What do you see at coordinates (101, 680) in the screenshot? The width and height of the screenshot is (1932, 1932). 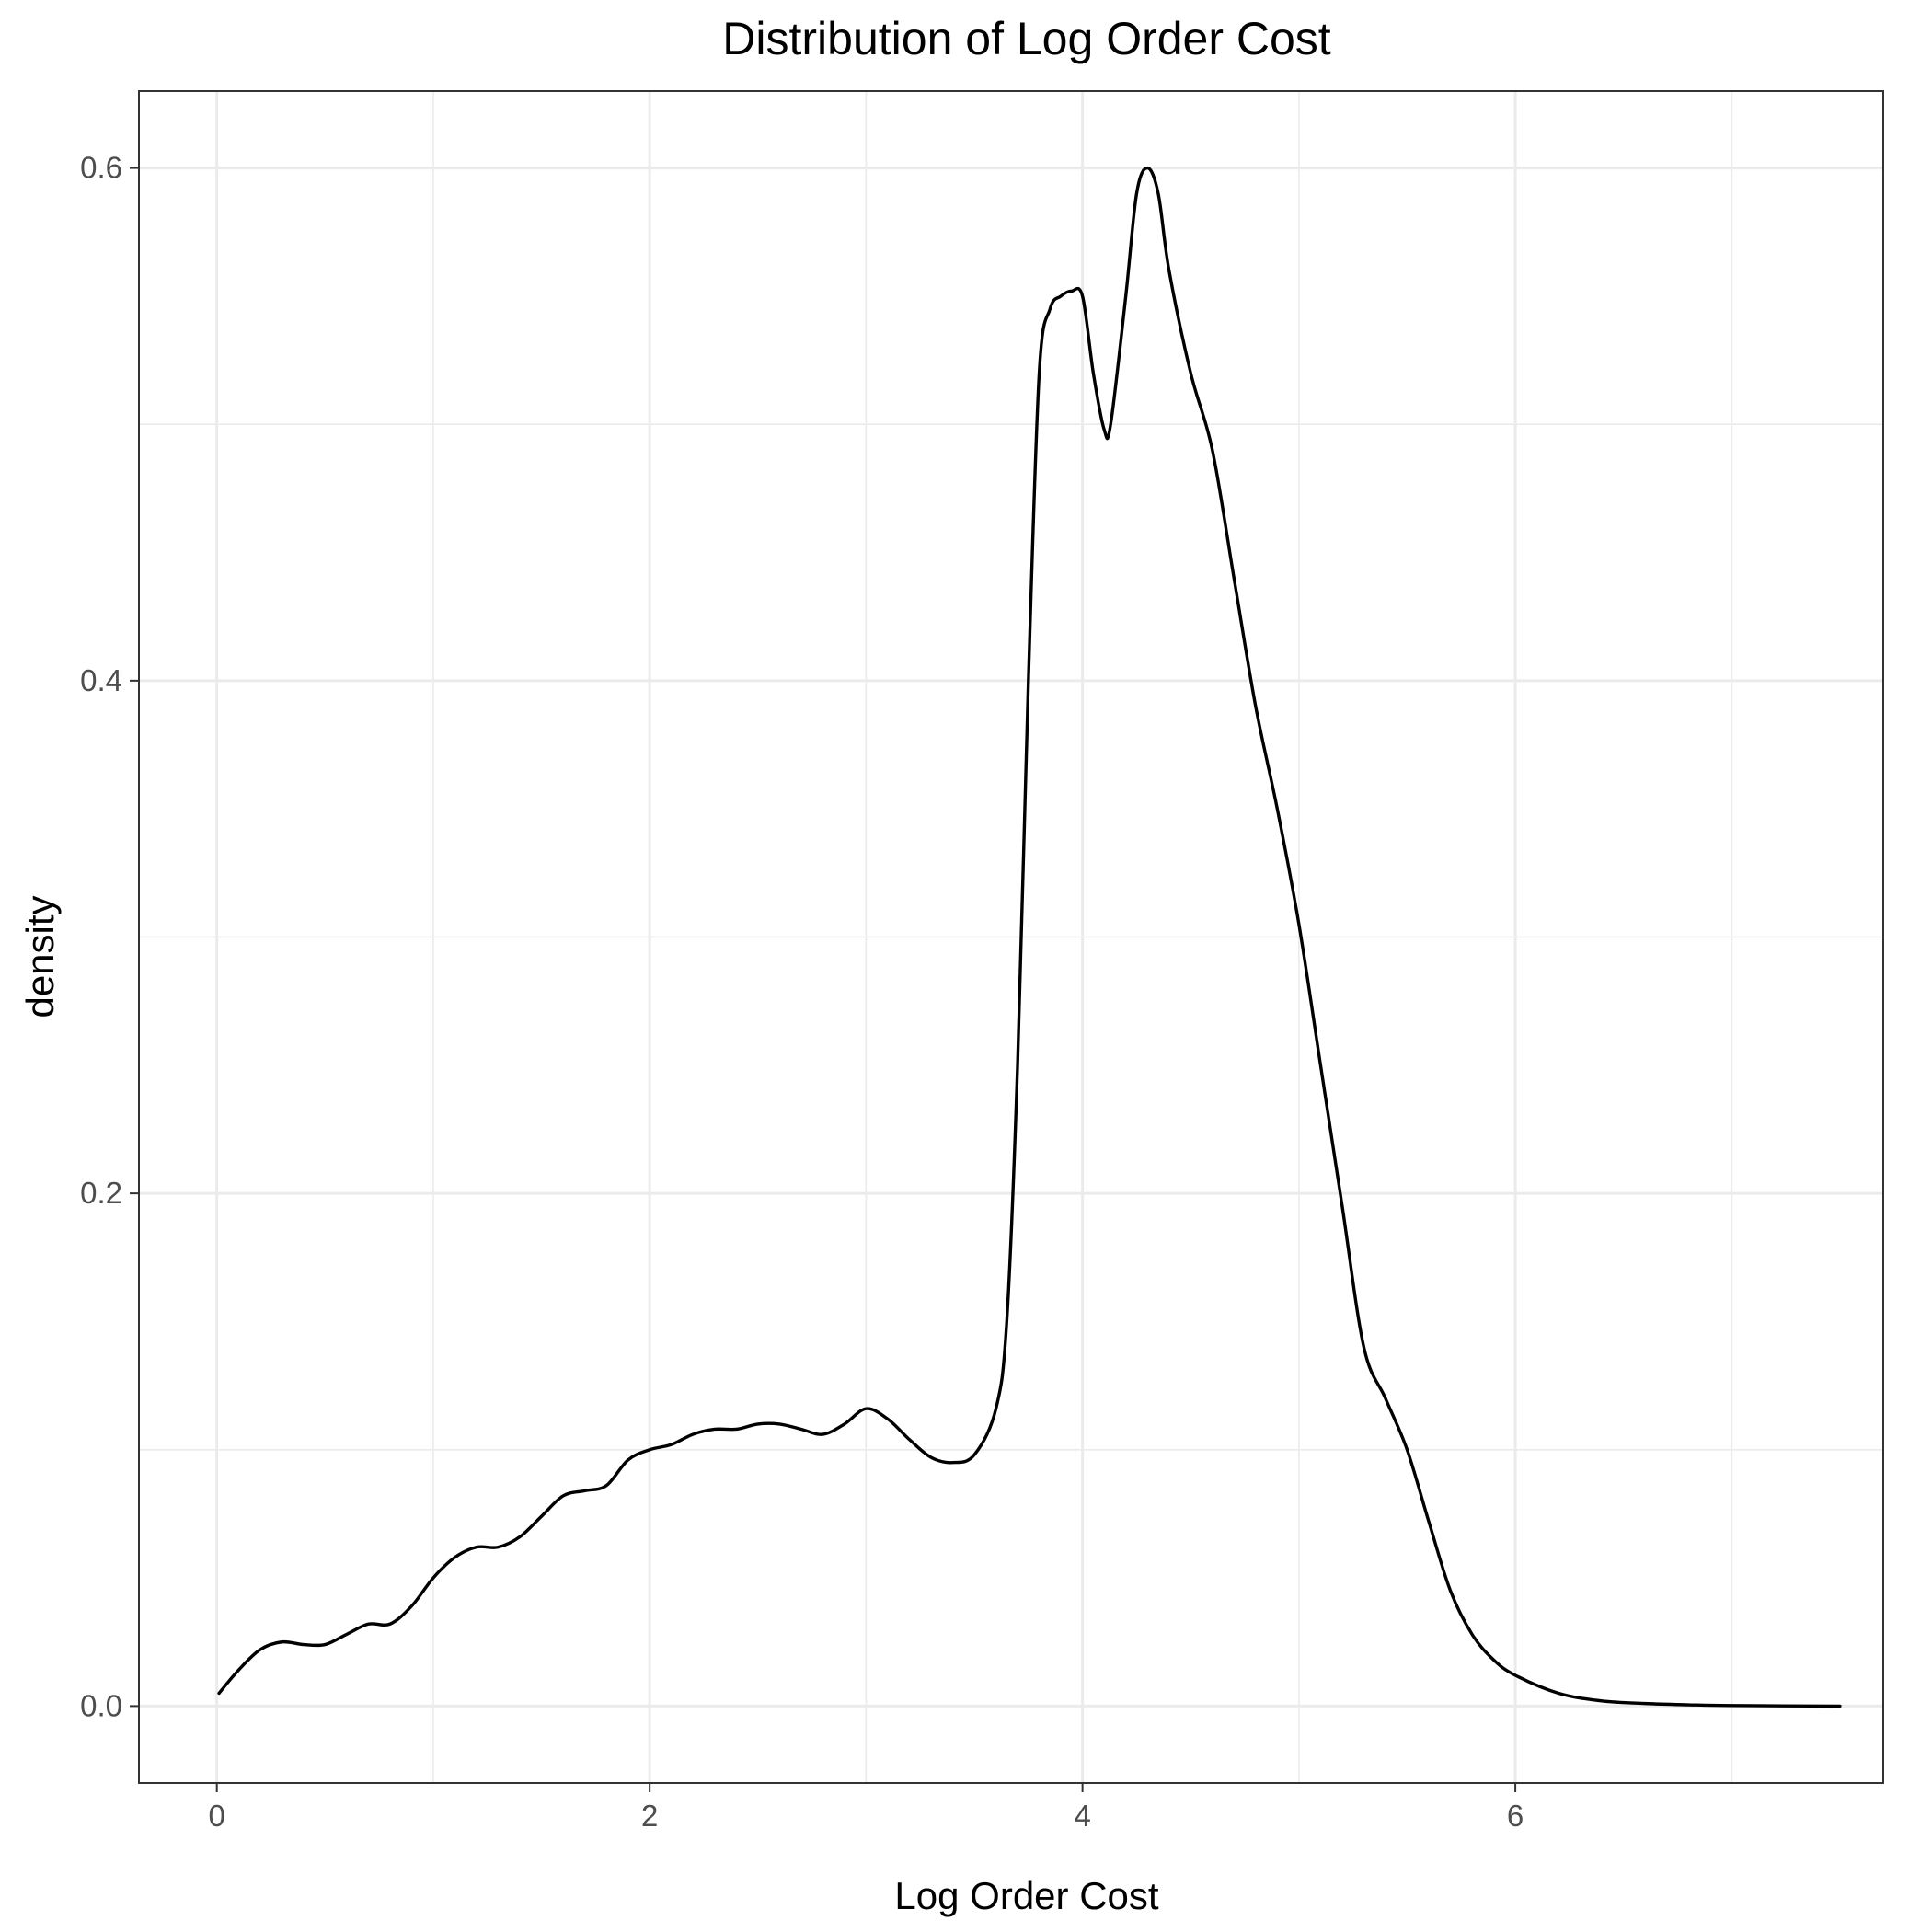 I see `y-tick-label-2: 0.4` at bounding box center [101, 680].